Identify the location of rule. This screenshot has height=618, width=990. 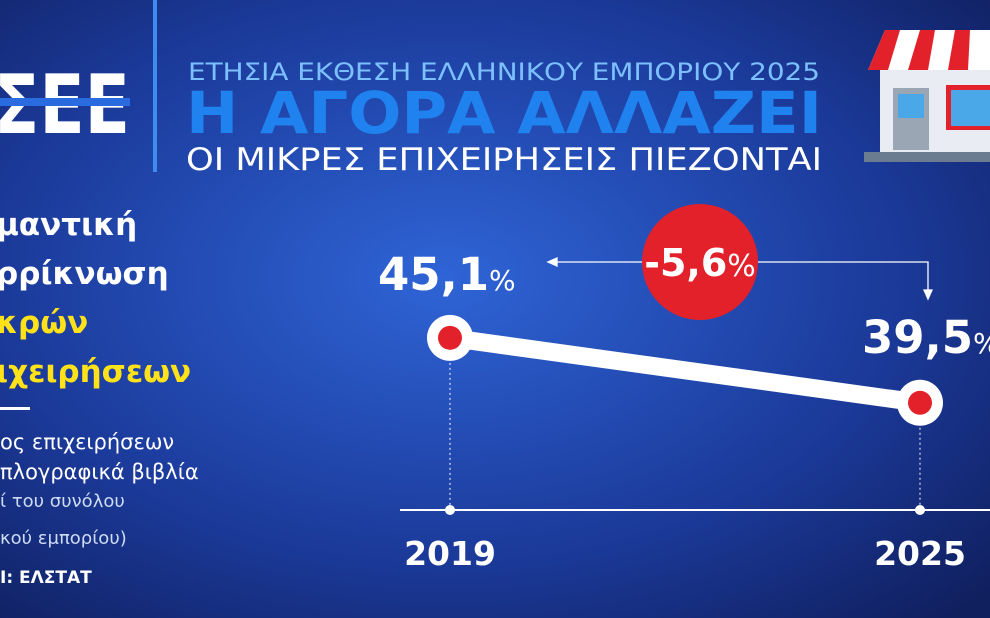
(15, 408).